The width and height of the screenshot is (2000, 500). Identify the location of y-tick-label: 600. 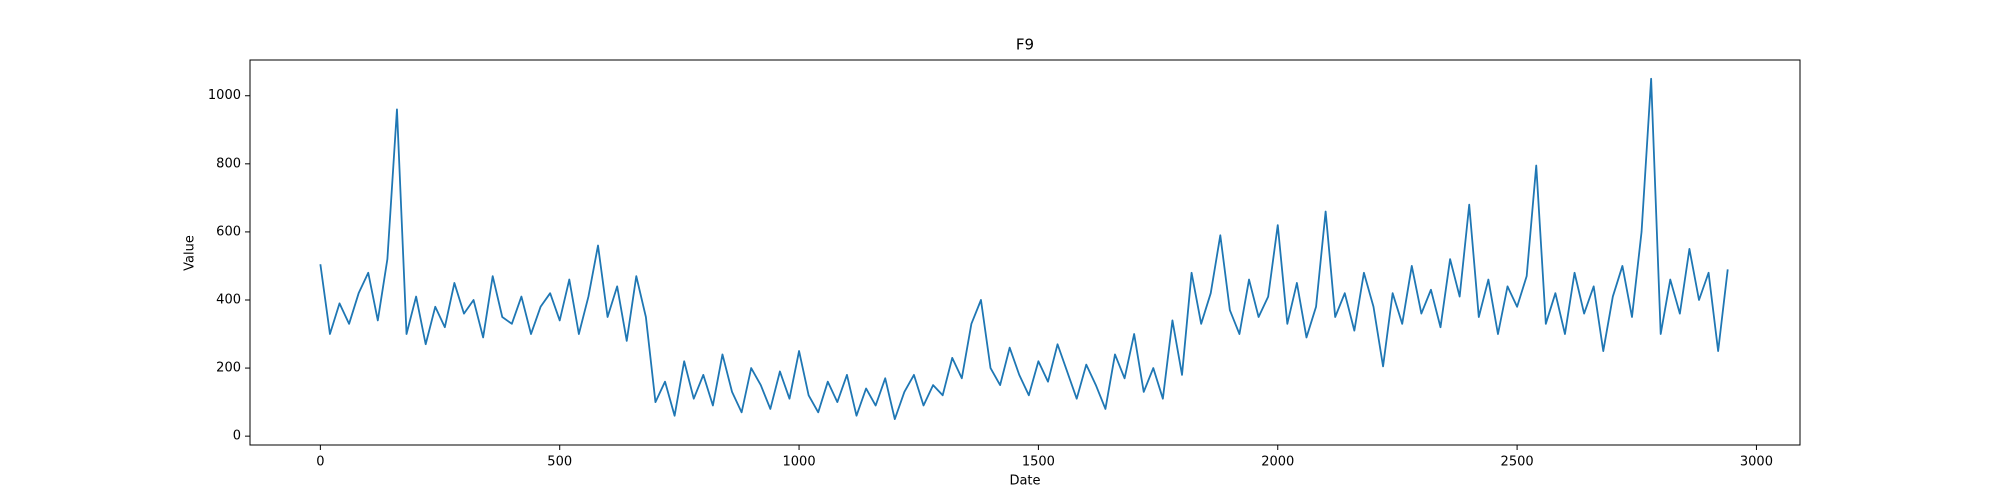
(228, 231).